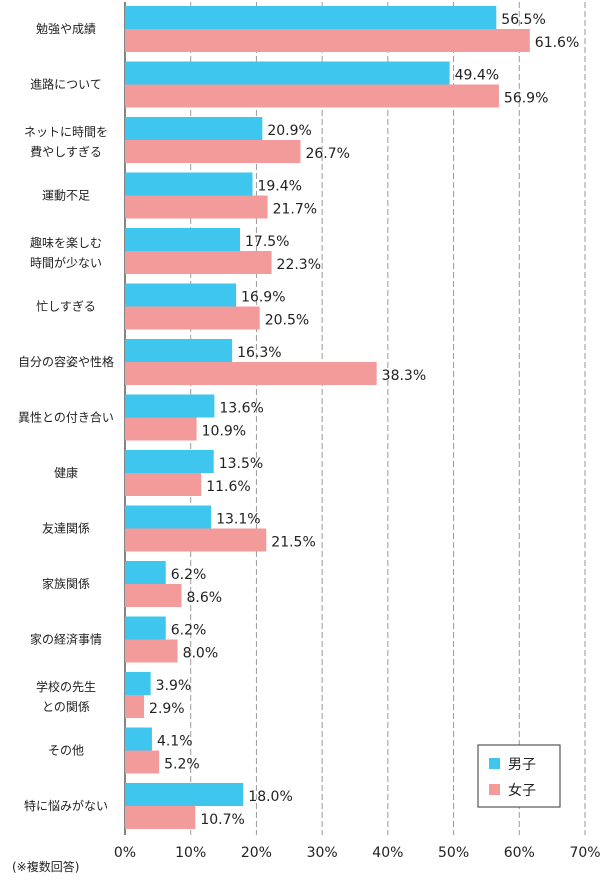 The image size is (604, 880). I want to click on legend-label-male: 男子, so click(522, 765).